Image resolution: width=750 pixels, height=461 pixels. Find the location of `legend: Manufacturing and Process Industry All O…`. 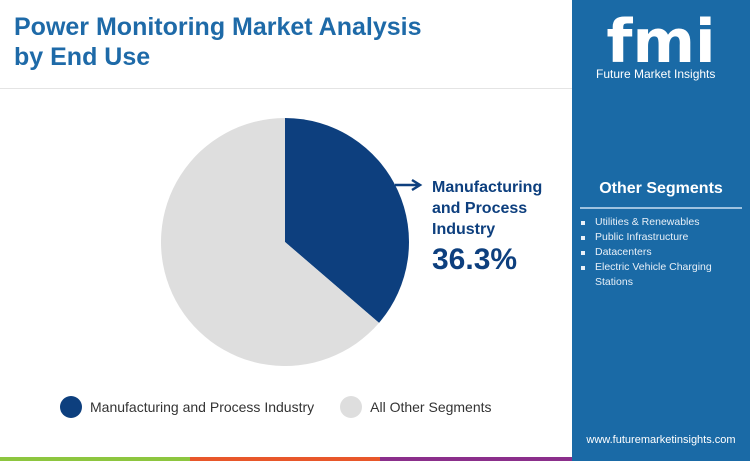

legend: Manufacturing and Process Industry All O… is located at coordinates (276, 407).